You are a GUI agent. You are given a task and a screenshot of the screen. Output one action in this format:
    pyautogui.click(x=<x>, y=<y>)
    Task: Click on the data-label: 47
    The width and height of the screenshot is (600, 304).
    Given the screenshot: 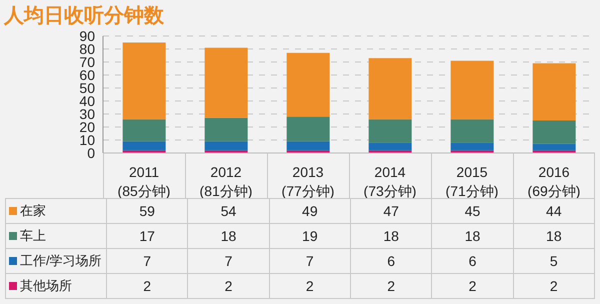 What is the action you would take?
    pyautogui.click(x=391, y=211)
    